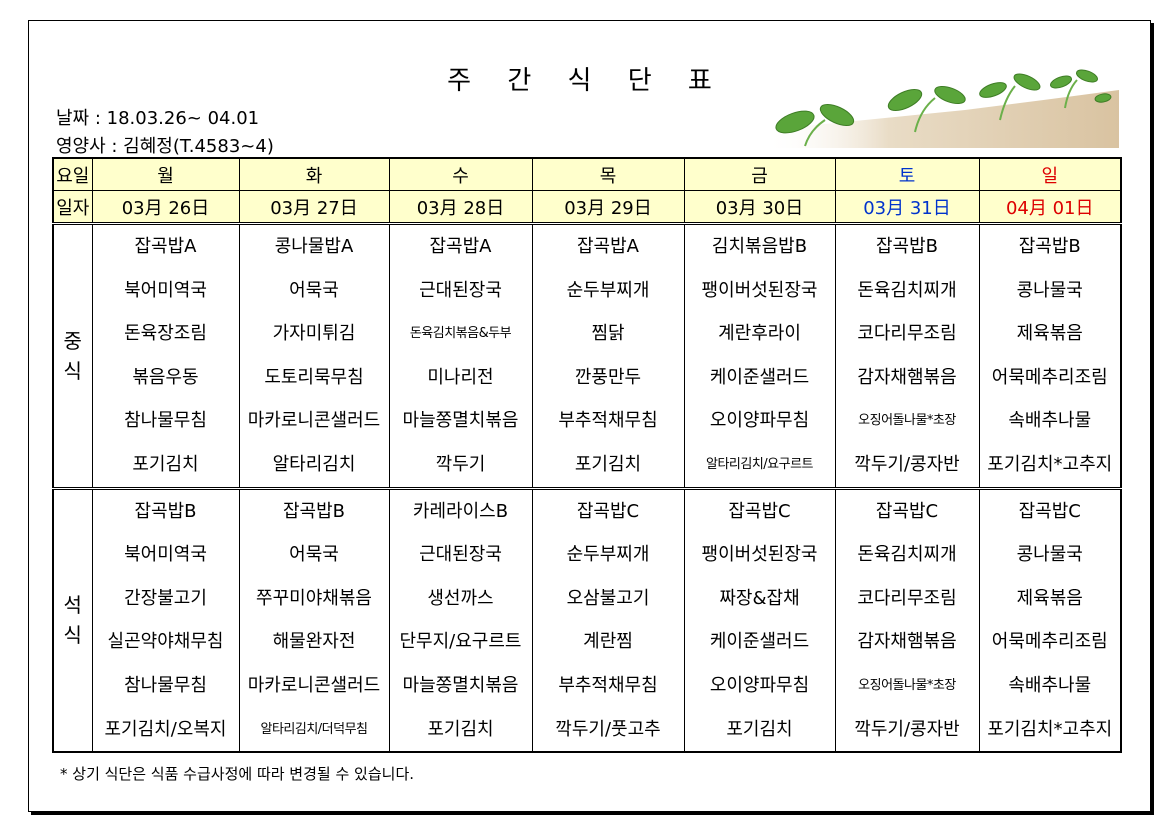 The image size is (1173, 840). I want to click on day-date: 03月 29日, so click(608, 207).